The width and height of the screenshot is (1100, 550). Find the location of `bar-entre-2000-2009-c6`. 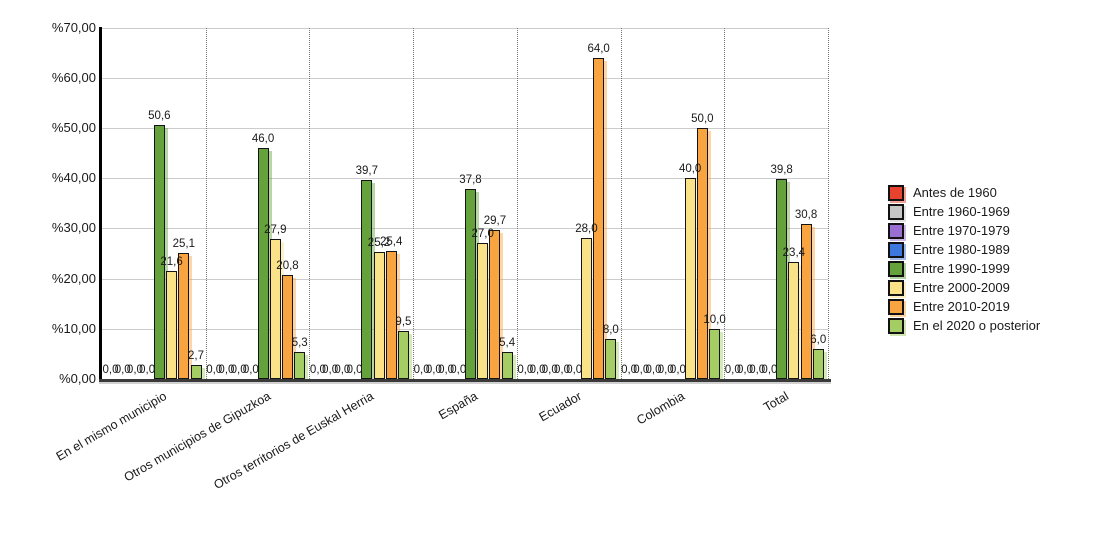

bar-entre-2000-2009-c6 is located at coordinates (794, 320).